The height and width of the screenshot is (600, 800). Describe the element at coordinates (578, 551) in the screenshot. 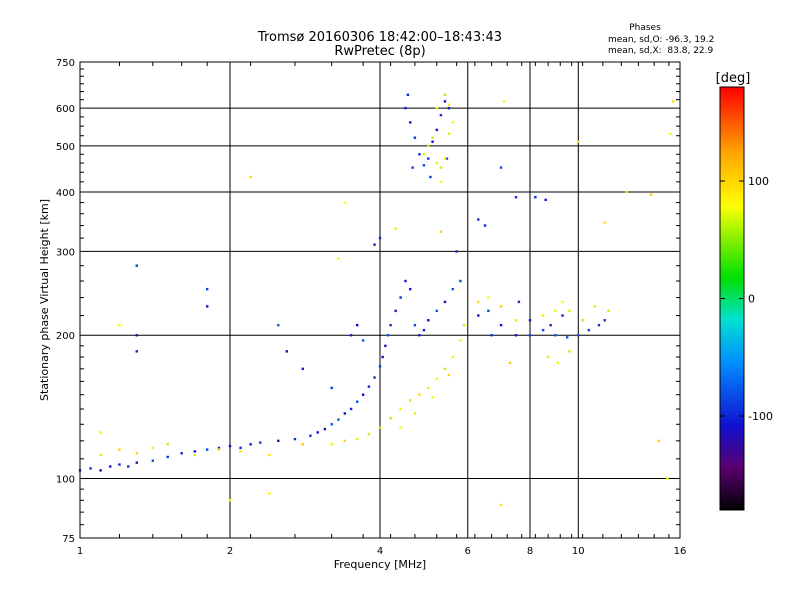

I see `x-tick-label: 10` at that location.